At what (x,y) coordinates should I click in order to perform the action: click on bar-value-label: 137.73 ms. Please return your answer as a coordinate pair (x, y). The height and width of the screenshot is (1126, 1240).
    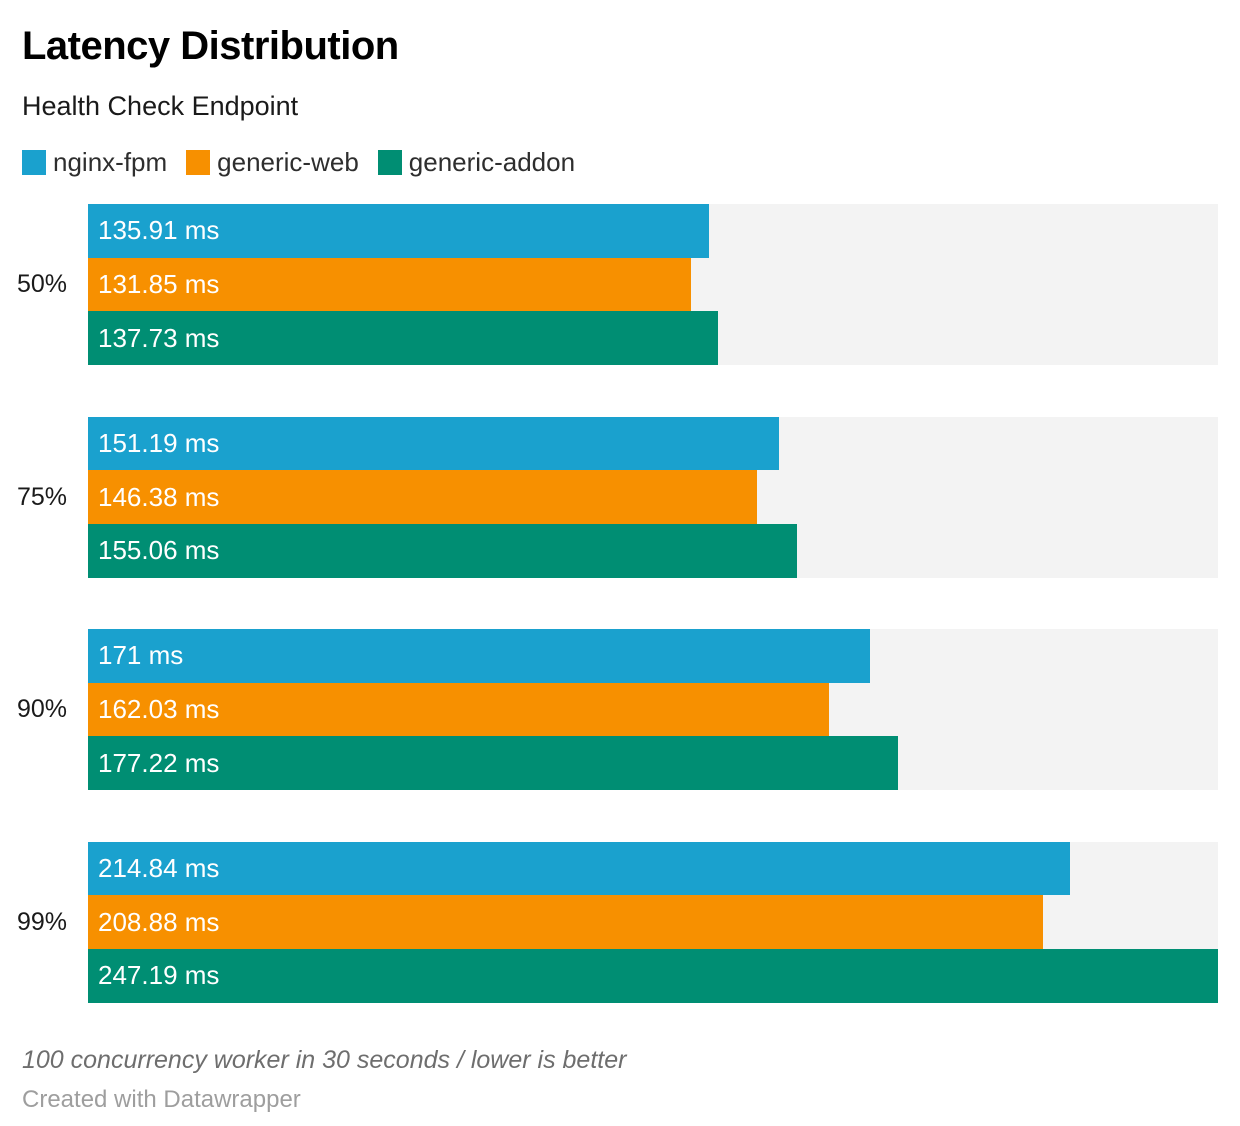
    Looking at the image, I should click on (159, 337).